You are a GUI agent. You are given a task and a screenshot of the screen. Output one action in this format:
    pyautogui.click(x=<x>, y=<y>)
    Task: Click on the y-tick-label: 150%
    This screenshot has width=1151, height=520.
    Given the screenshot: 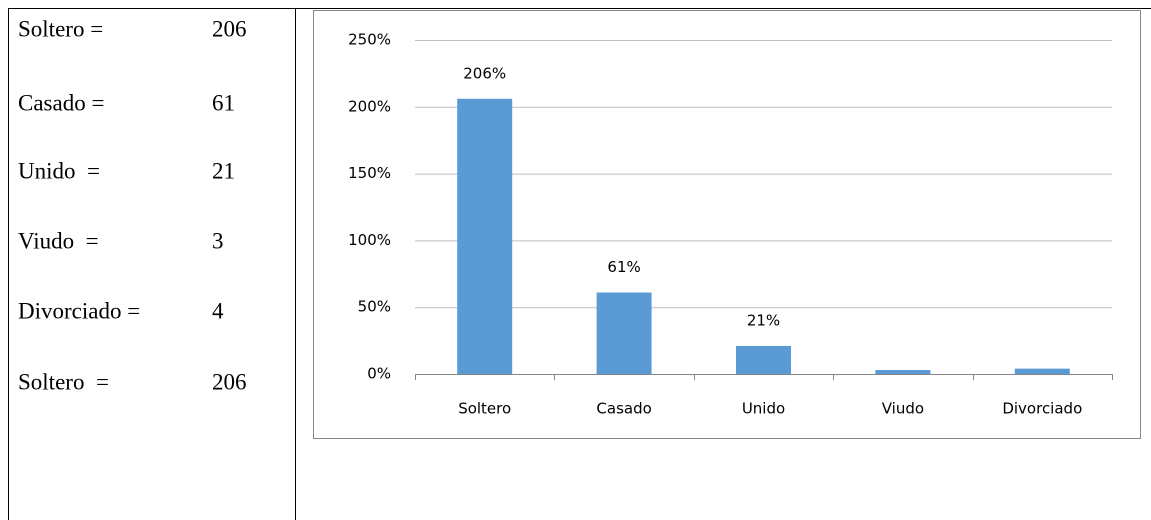 What is the action you would take?
    pyautogui.click(x=369, y=173)
    